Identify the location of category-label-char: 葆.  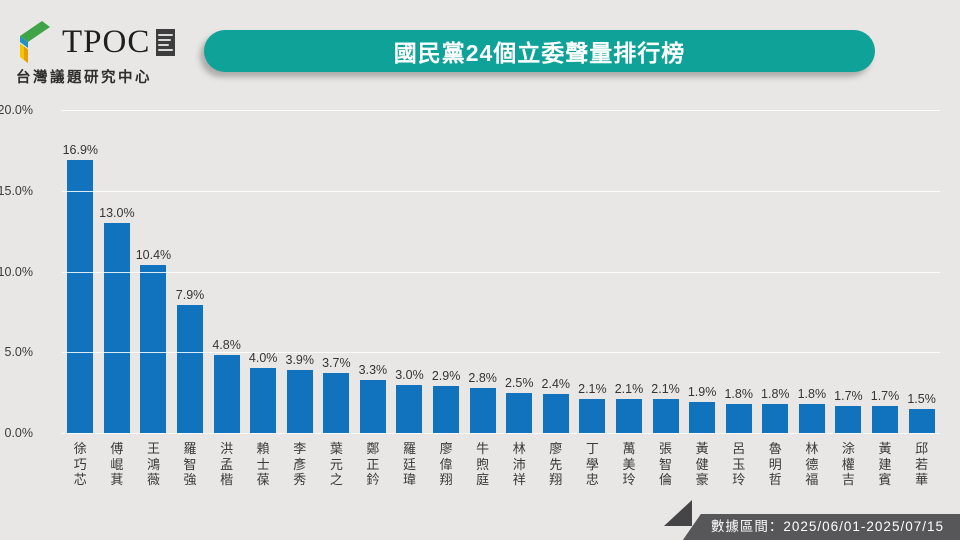
(263, 479).